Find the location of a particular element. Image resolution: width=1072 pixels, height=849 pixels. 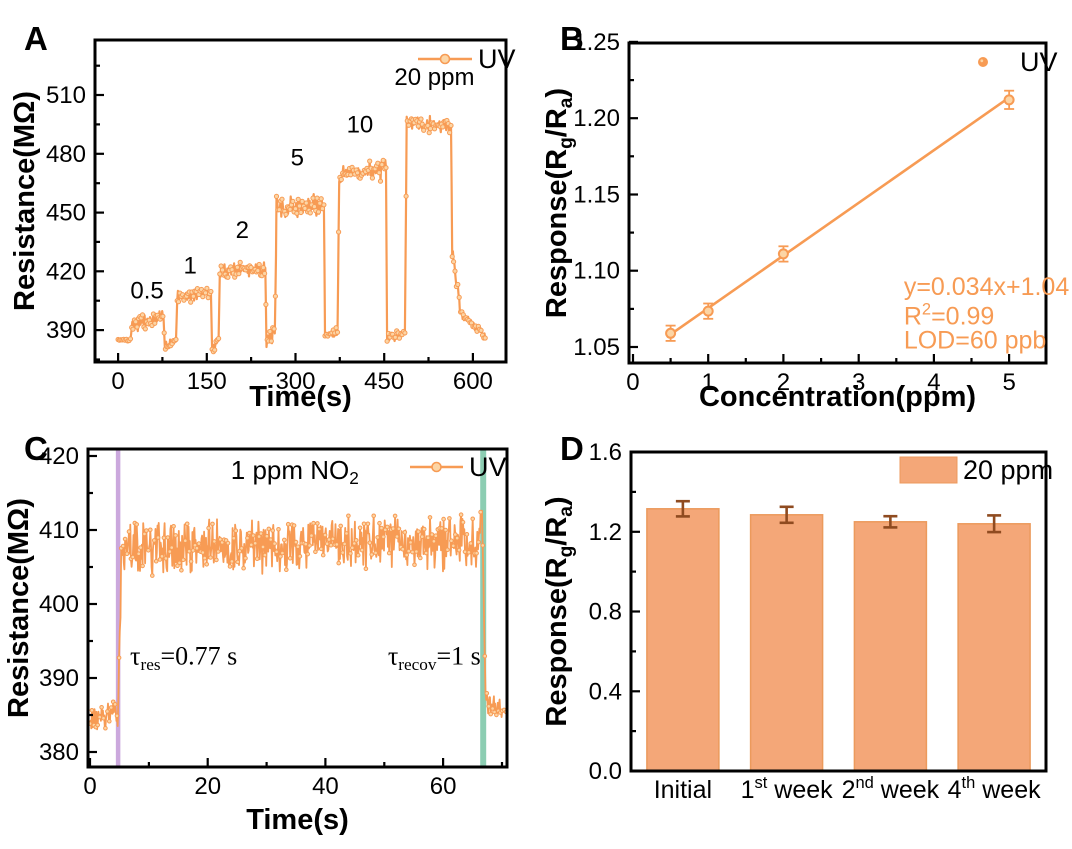

y-tick-label: 380 is located at coordinates (59, 751).